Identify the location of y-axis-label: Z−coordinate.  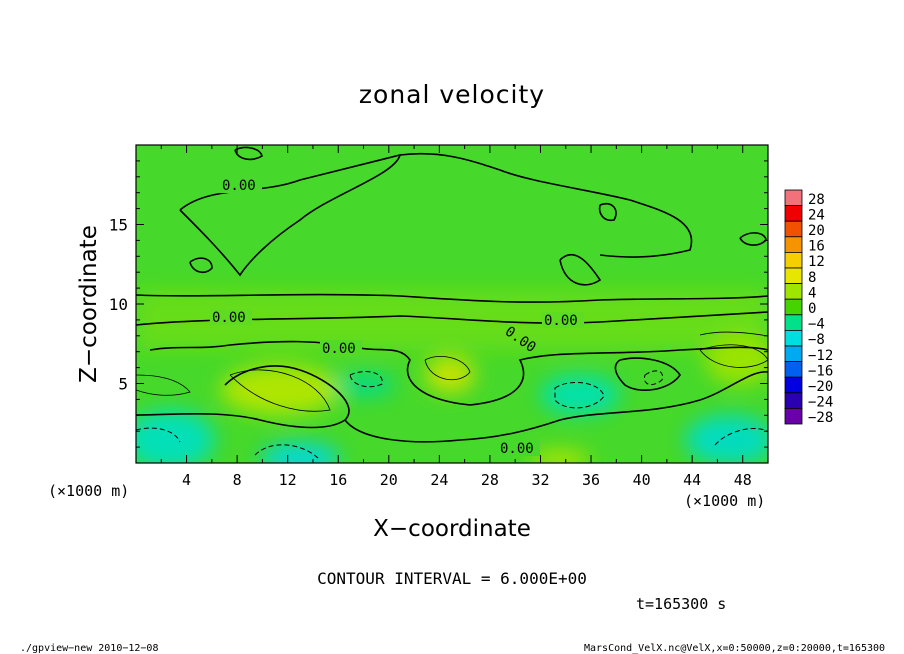
(89, 304).